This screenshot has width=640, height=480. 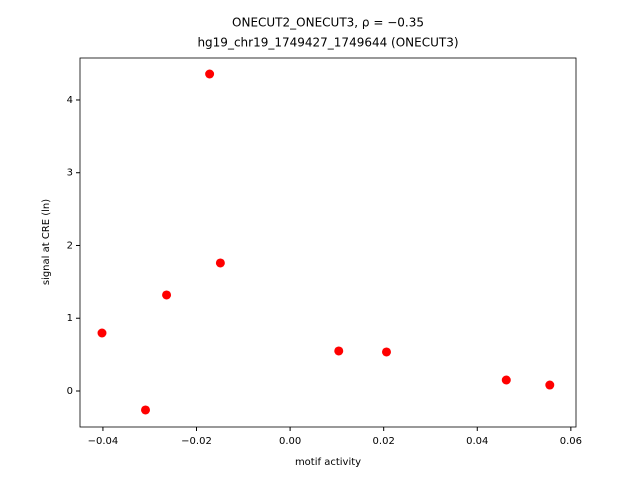 What do you see at coordinates (328, 23) in the screenshot?
I see `chart-title: ONECUT2_ONECUT3, ρ = −0.35` at bounding box center [328, 23].